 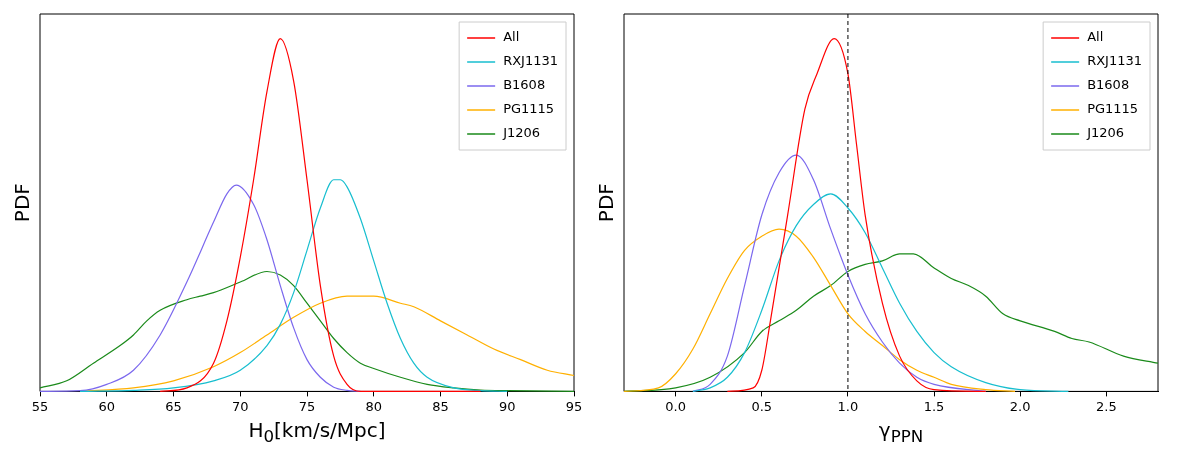 What do you see at coordinates (240, 406) in the screenshot?
I see `x-tick-label: 70` at bounding box center [240, 406].